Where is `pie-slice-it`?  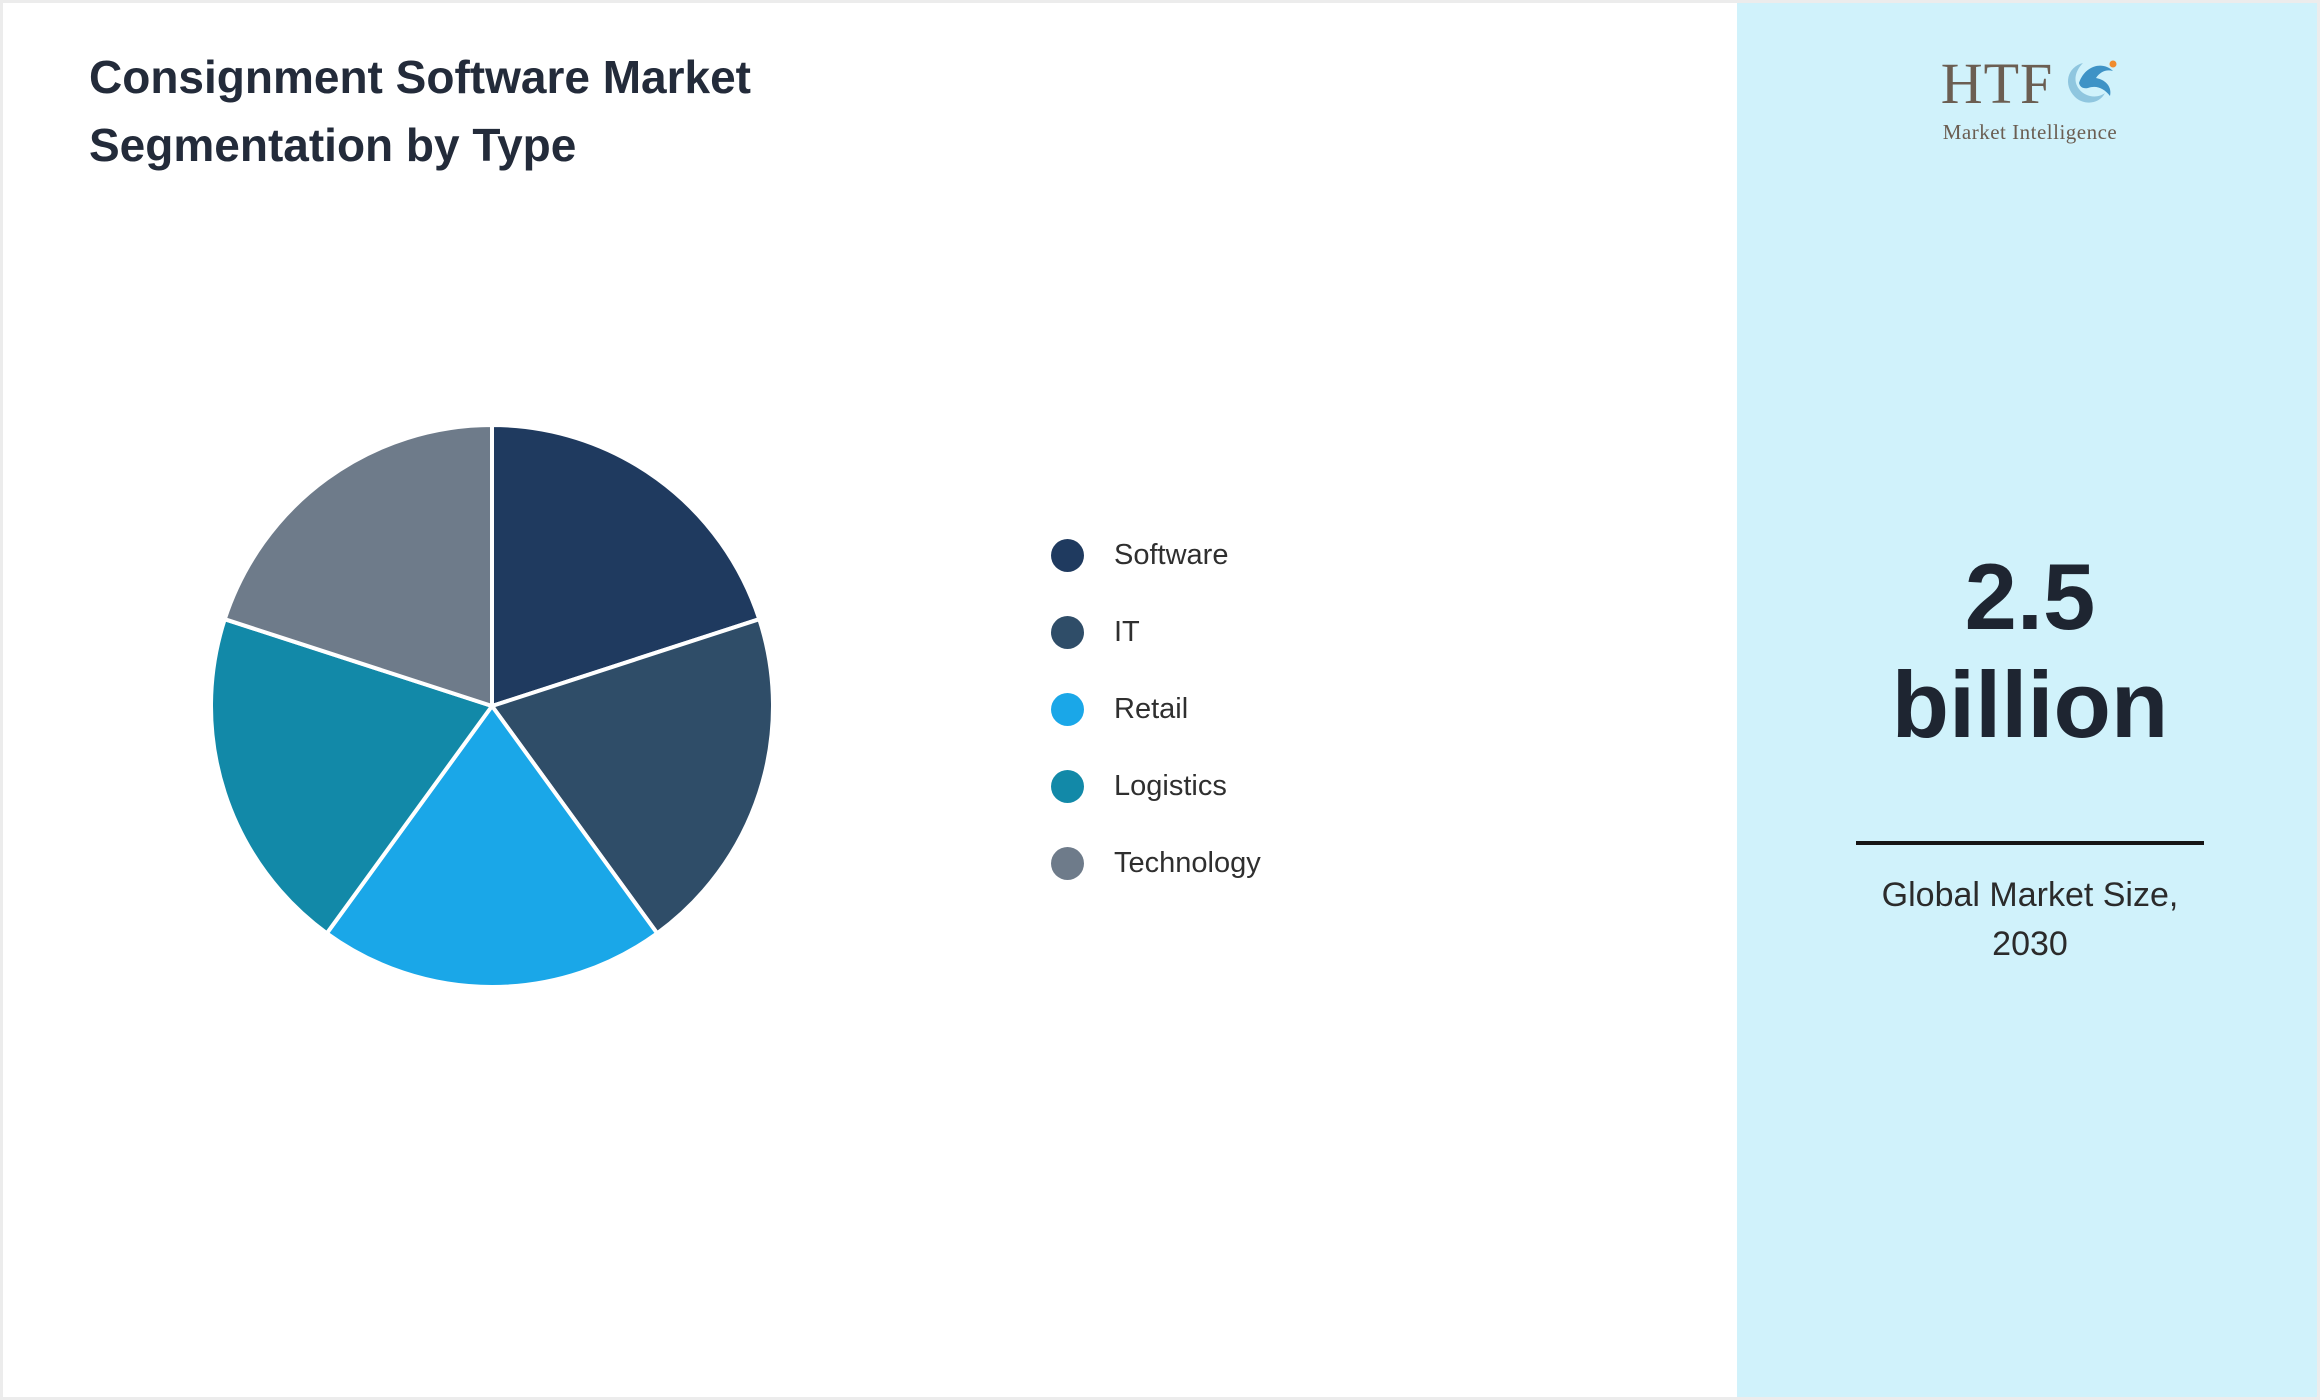
pie-slice-it is located at coordinates (632, 776).